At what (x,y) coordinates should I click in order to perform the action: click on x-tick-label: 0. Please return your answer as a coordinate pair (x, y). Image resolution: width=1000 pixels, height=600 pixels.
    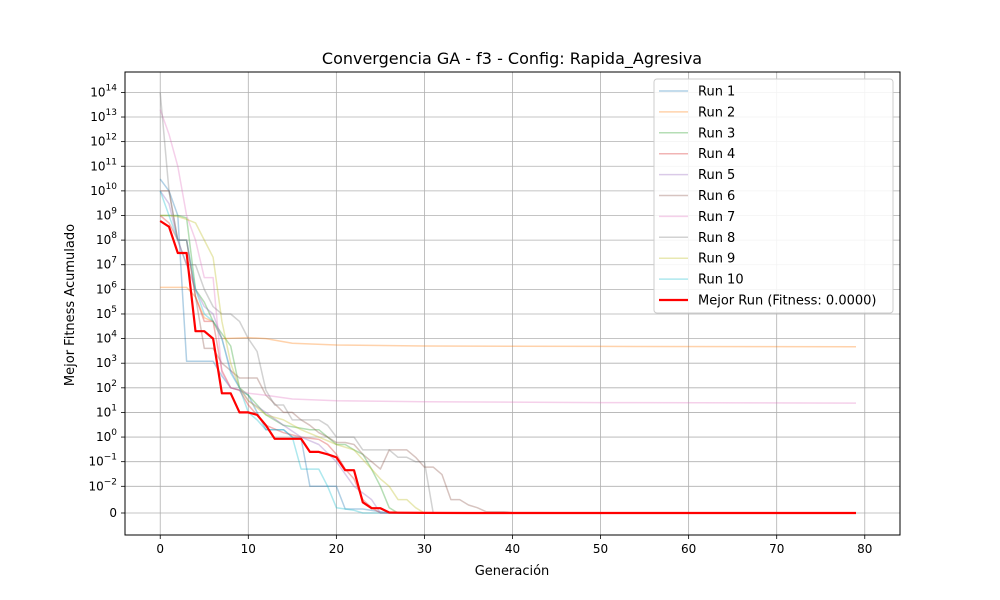
    Looking at the image, I should click on (160, 549).